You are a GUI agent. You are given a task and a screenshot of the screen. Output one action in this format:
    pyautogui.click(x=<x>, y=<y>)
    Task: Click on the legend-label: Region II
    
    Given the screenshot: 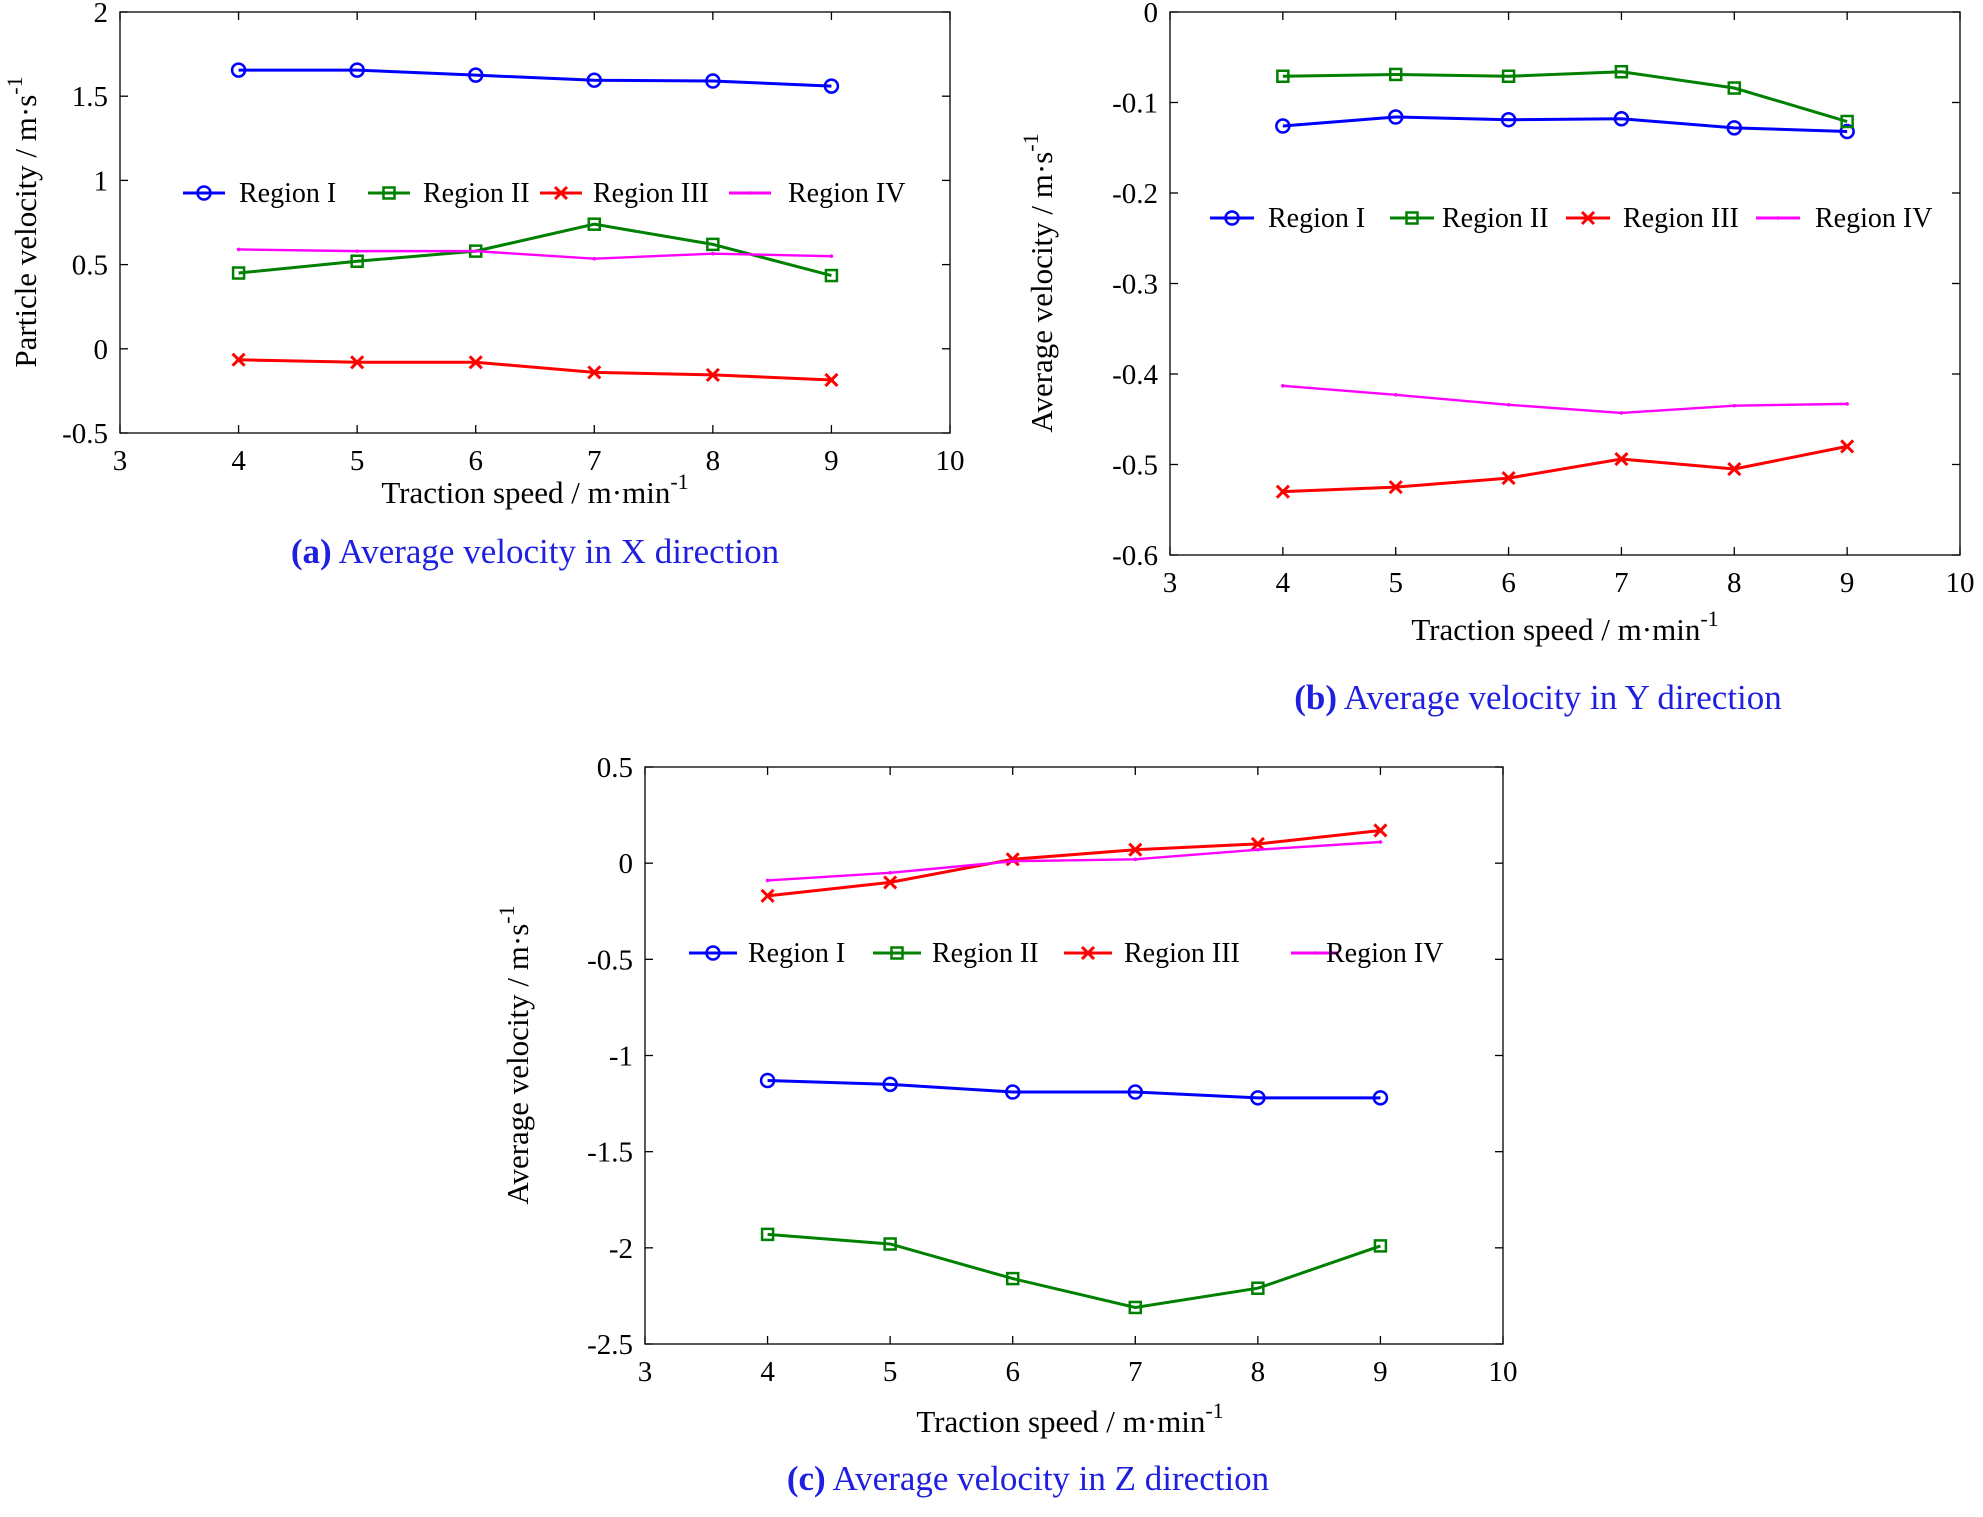 What is the action you would take?
    pyautogui.click(x=476, y=193)
    